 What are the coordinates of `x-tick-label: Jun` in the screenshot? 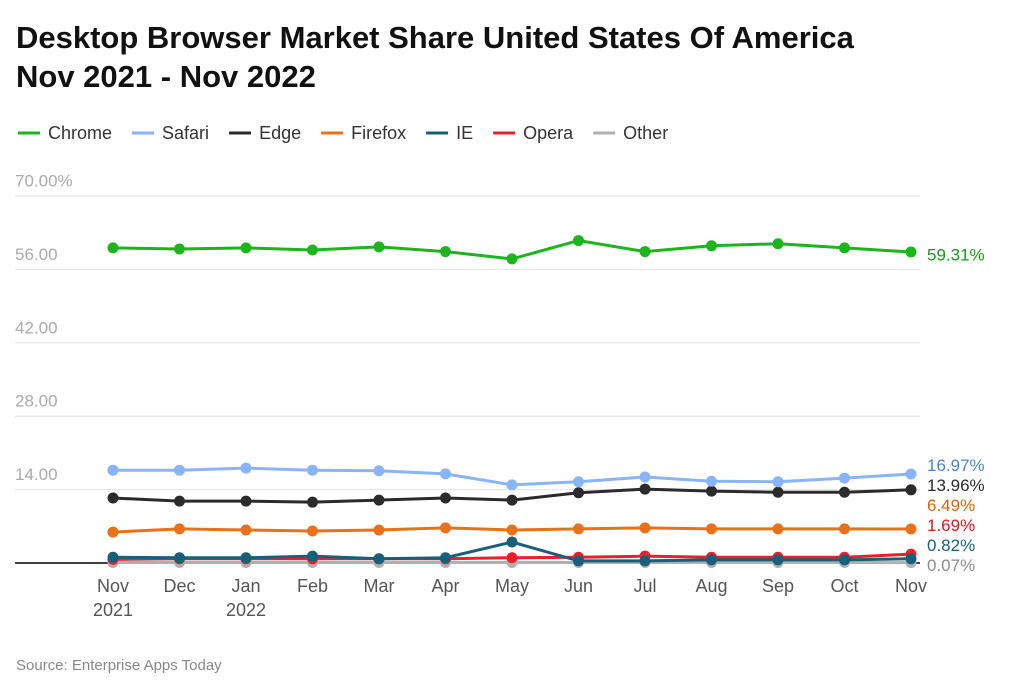 It's located at (578, 586).